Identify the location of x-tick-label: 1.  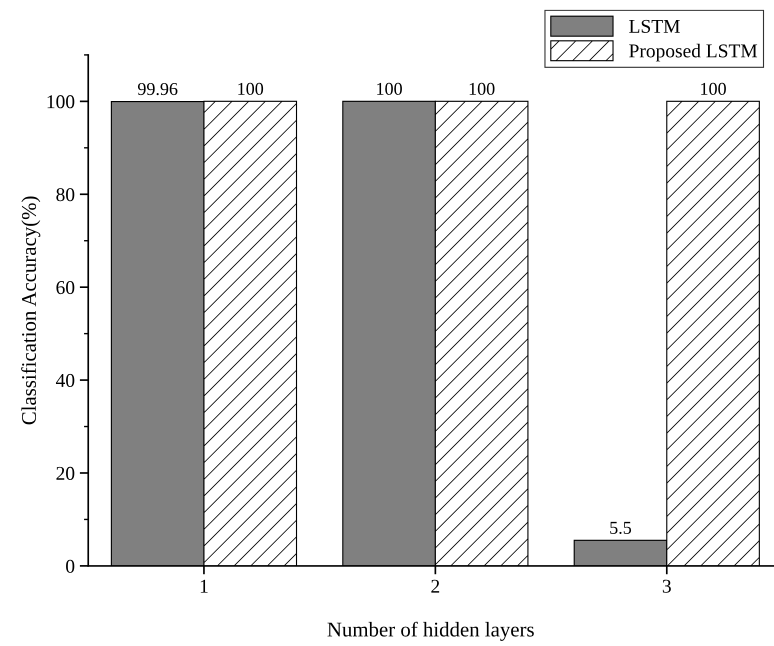
(204, 586).